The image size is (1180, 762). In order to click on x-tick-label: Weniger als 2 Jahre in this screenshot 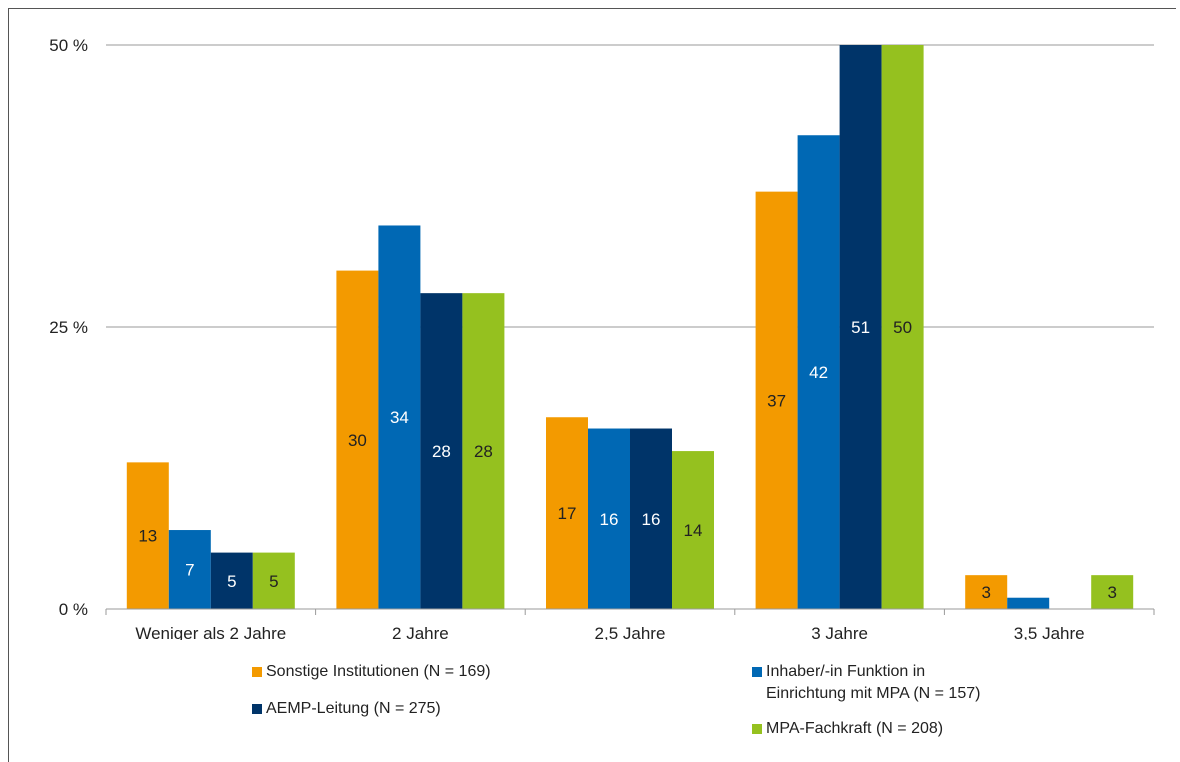, I will do `click(210, 632)`.